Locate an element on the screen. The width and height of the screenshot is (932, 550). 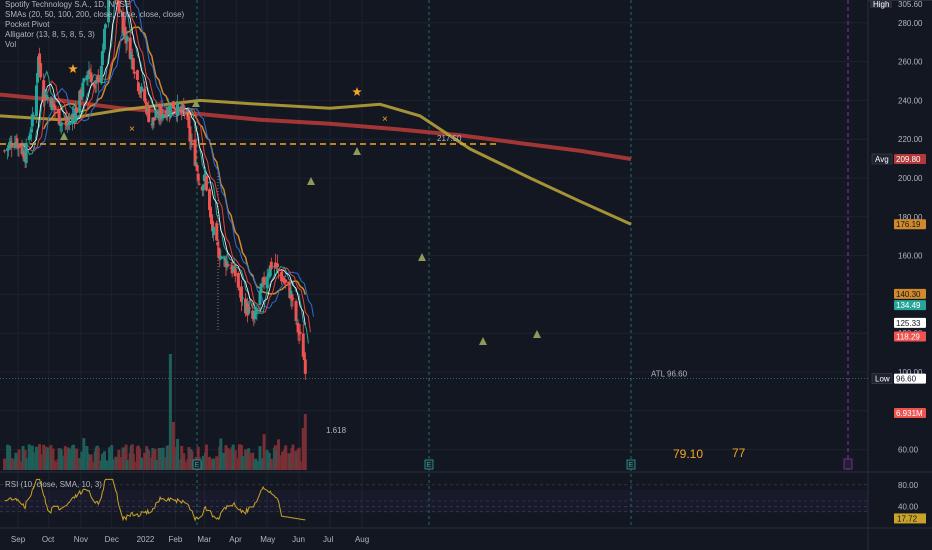
rsi-tick-label: 80.00 is located at coordinates (908, 485).